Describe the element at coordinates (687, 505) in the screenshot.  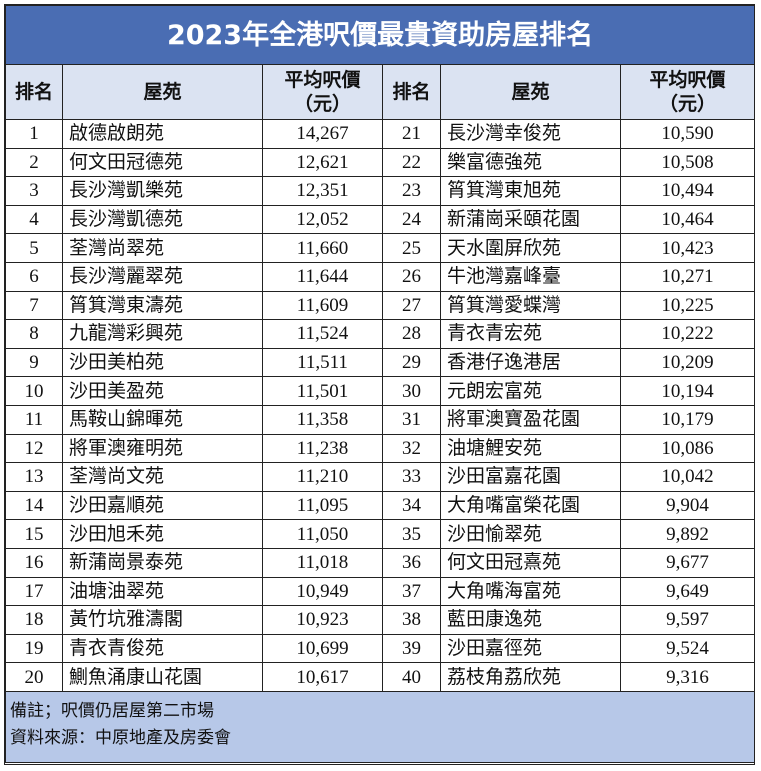
I see `price-cell: 9,904` at that location.